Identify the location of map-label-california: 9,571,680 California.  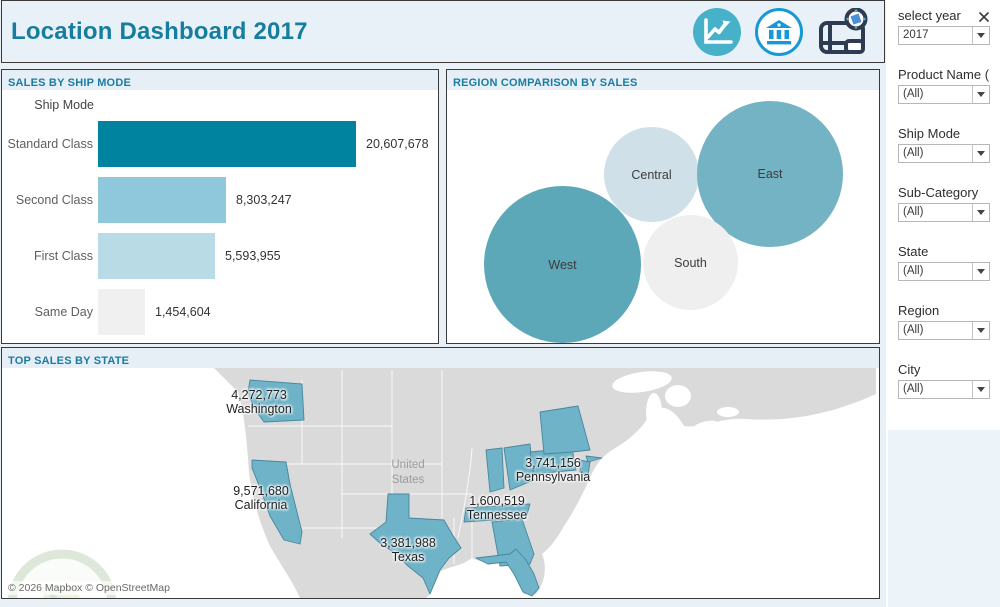
(261, 498).